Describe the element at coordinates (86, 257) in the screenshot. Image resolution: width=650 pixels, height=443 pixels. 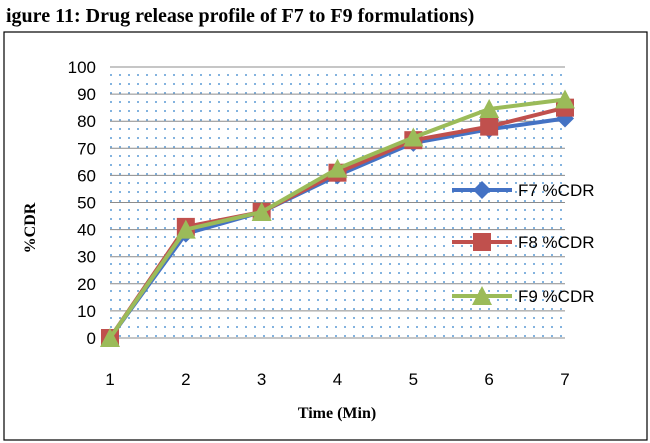
I see `y-tick-label: 30` at that location.